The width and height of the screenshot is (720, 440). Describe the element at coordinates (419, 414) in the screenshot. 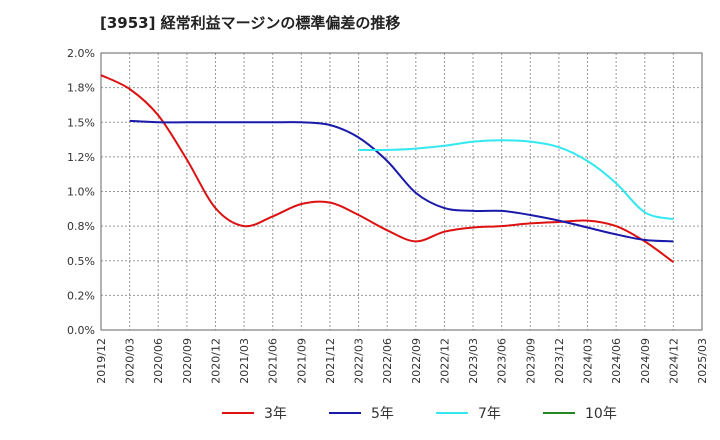

I see `legend: 3年 5年 7年 10年` at that location.